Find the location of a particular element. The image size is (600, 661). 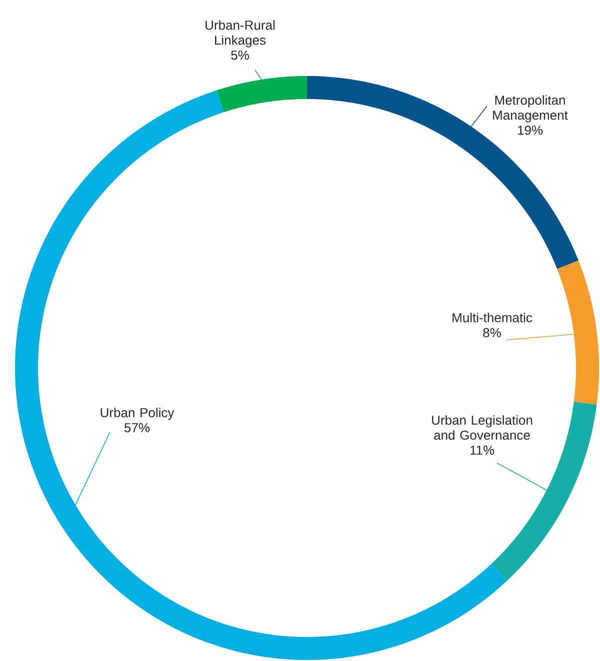

slice-label: Multi-thematic is located at coordinates (492, 317).